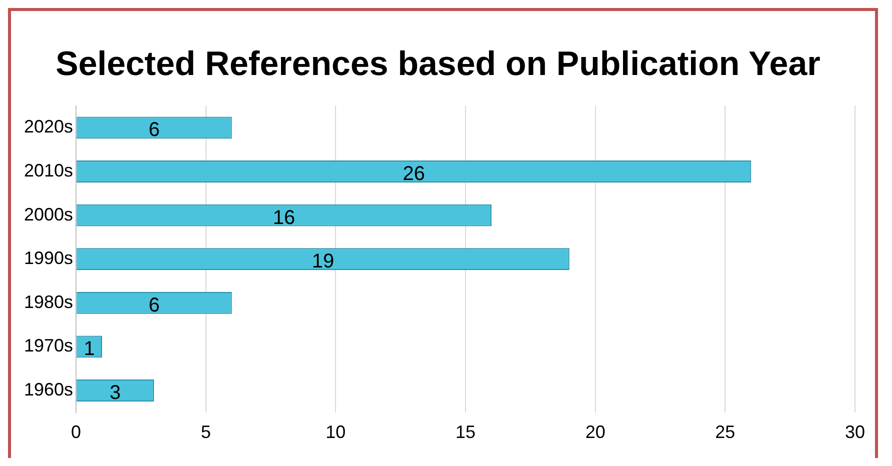  What do you see at coordinates (284, 217) in the screenshot?
I see `data-label: 16` at bounding box center [284, 217].